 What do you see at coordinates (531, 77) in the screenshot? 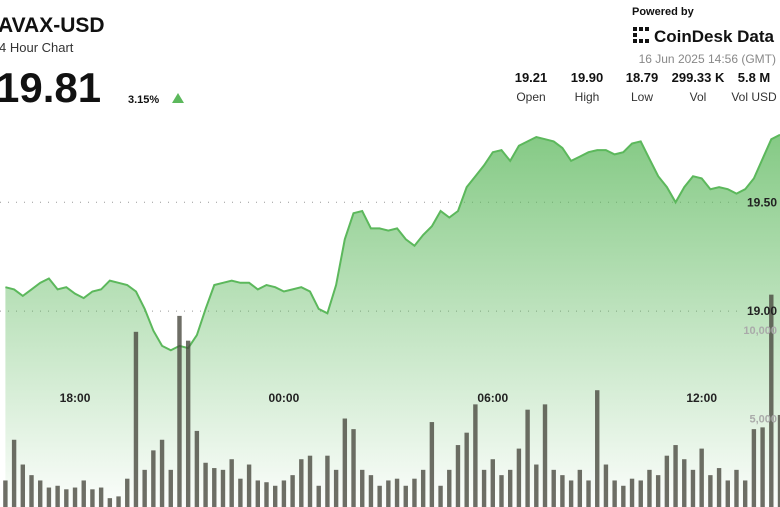
I see `stat-value: 19.21` at bounding box center [531, 77].